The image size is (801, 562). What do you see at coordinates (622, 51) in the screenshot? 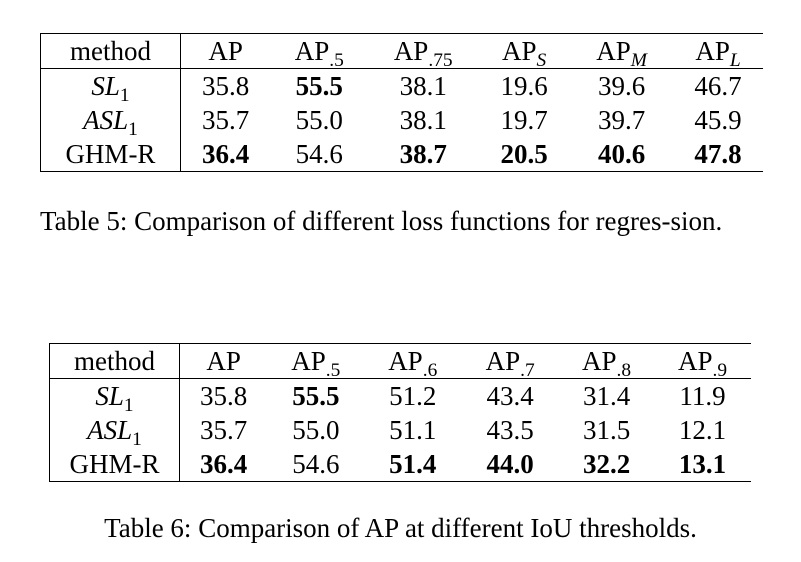
I see `header-ap-medium: APM` at bounding box center [622, 51].